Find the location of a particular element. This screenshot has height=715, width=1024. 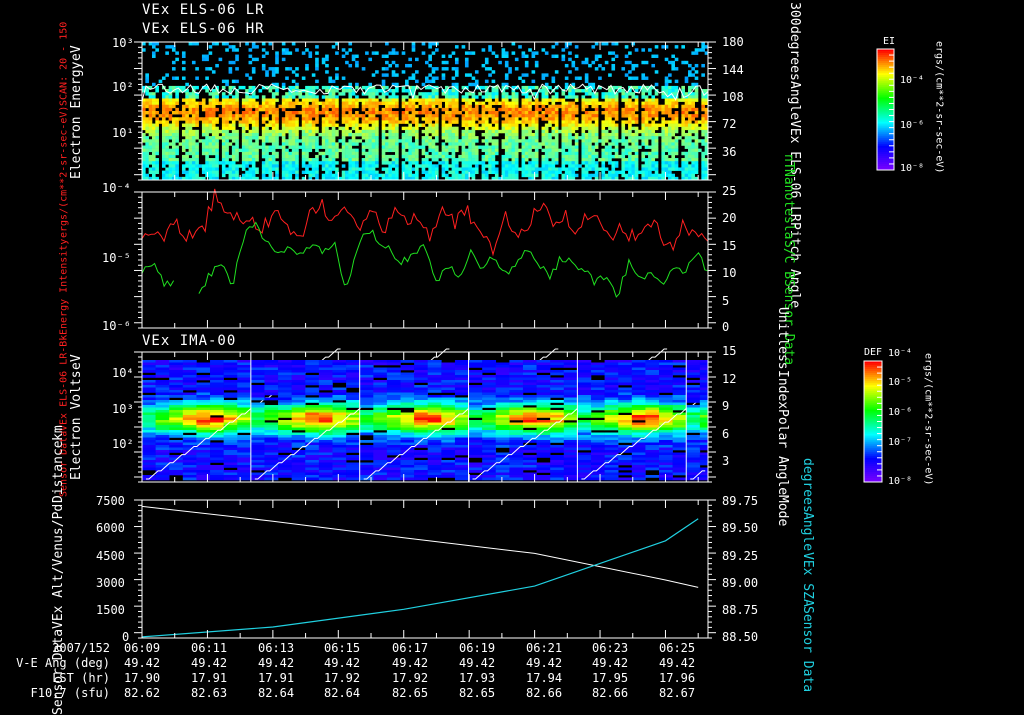

panel2-y2tick-0: 0 is located at coordinates (726, 327).